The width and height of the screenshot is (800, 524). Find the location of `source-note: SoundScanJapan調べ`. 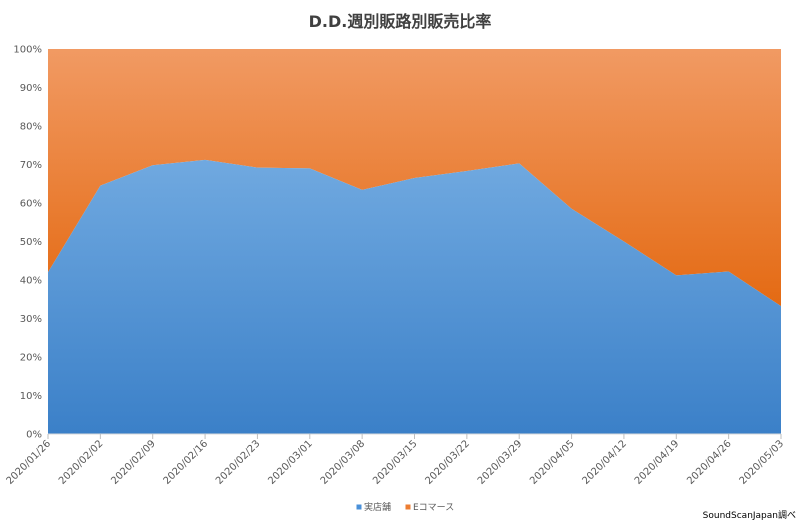

source-note: SoundScanJapan調べ is located at coordinates (749, 515).